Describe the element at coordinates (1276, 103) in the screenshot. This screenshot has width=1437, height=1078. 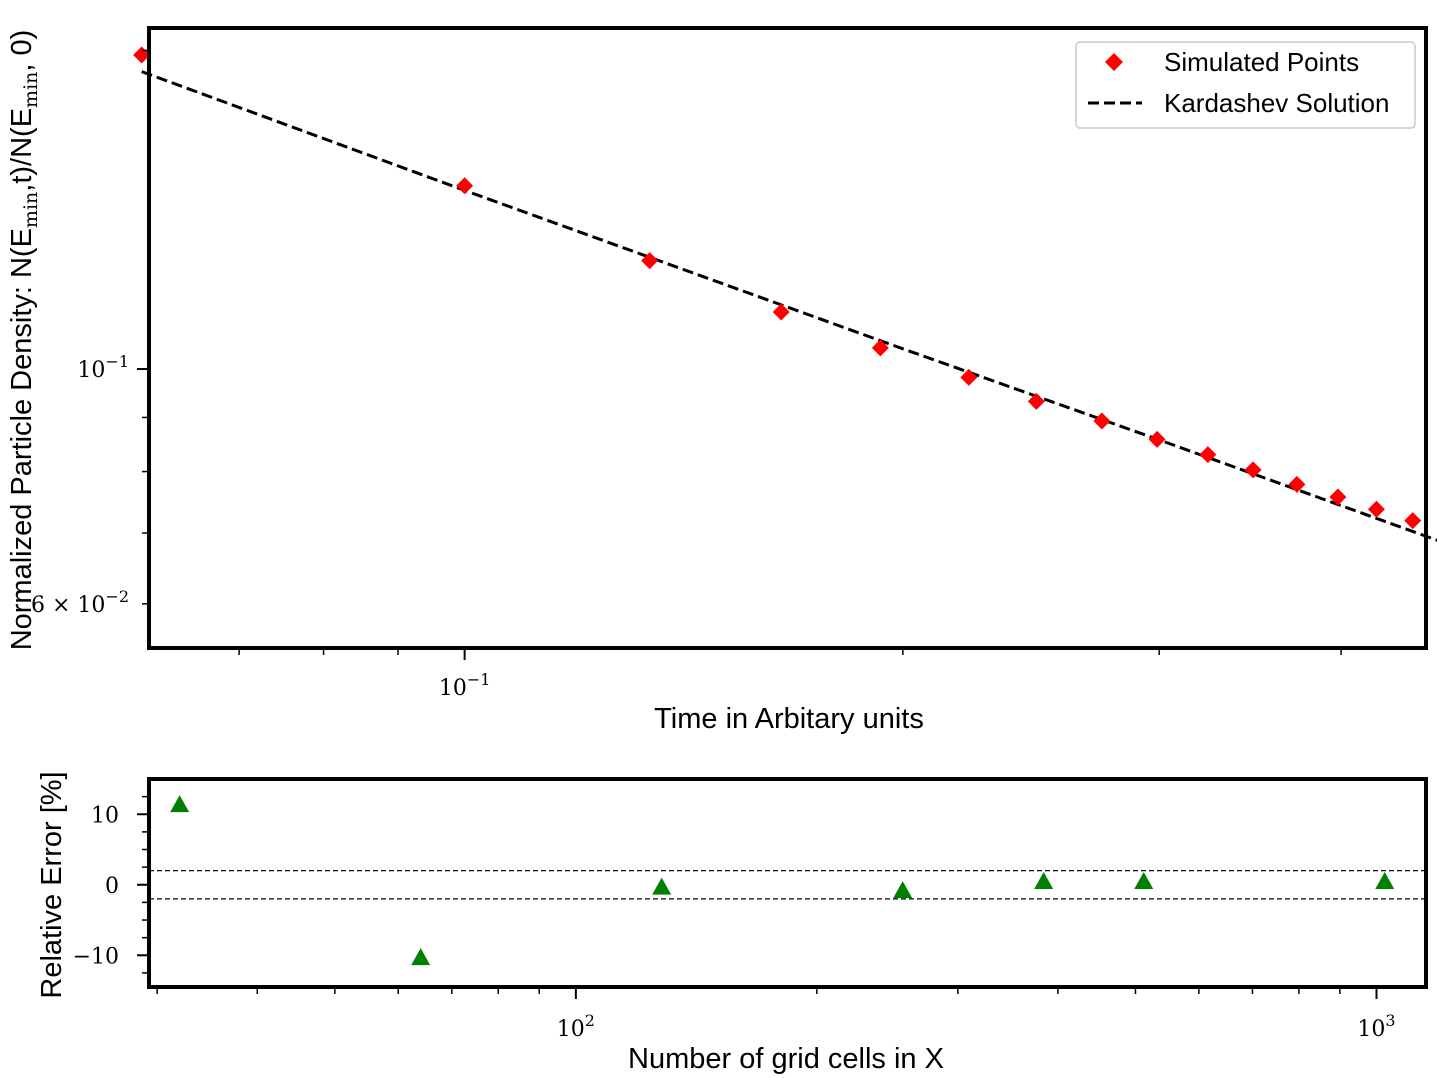
I see `legend-label-kardashev-solution: Kardashev Solution` at that location.